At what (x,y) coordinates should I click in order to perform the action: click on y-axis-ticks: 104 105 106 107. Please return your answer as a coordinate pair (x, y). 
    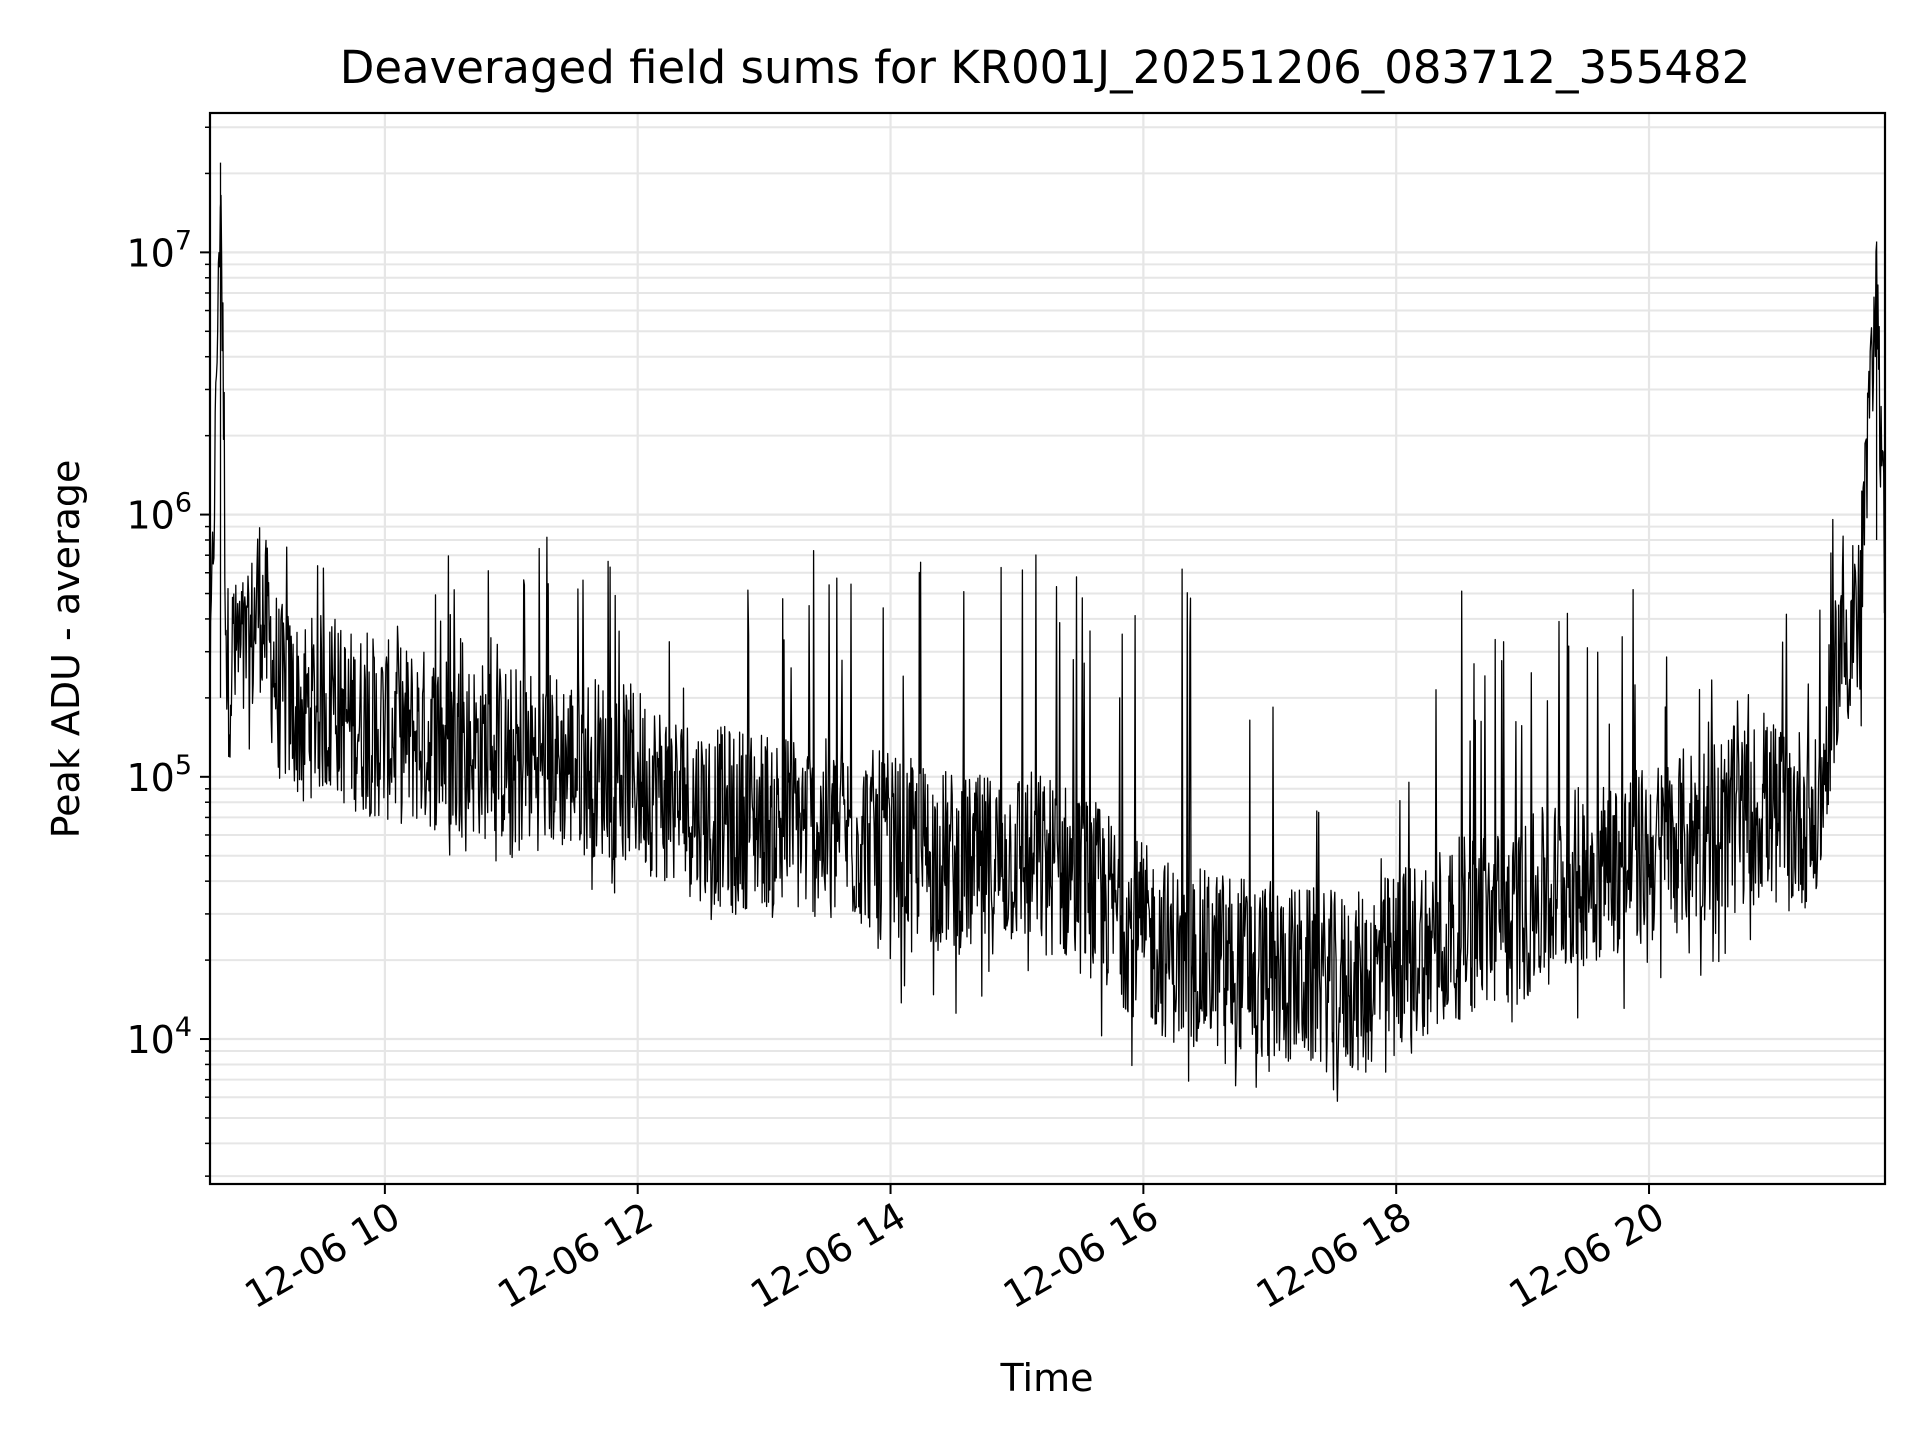
    Looking at the image, I should click on (168, 651).